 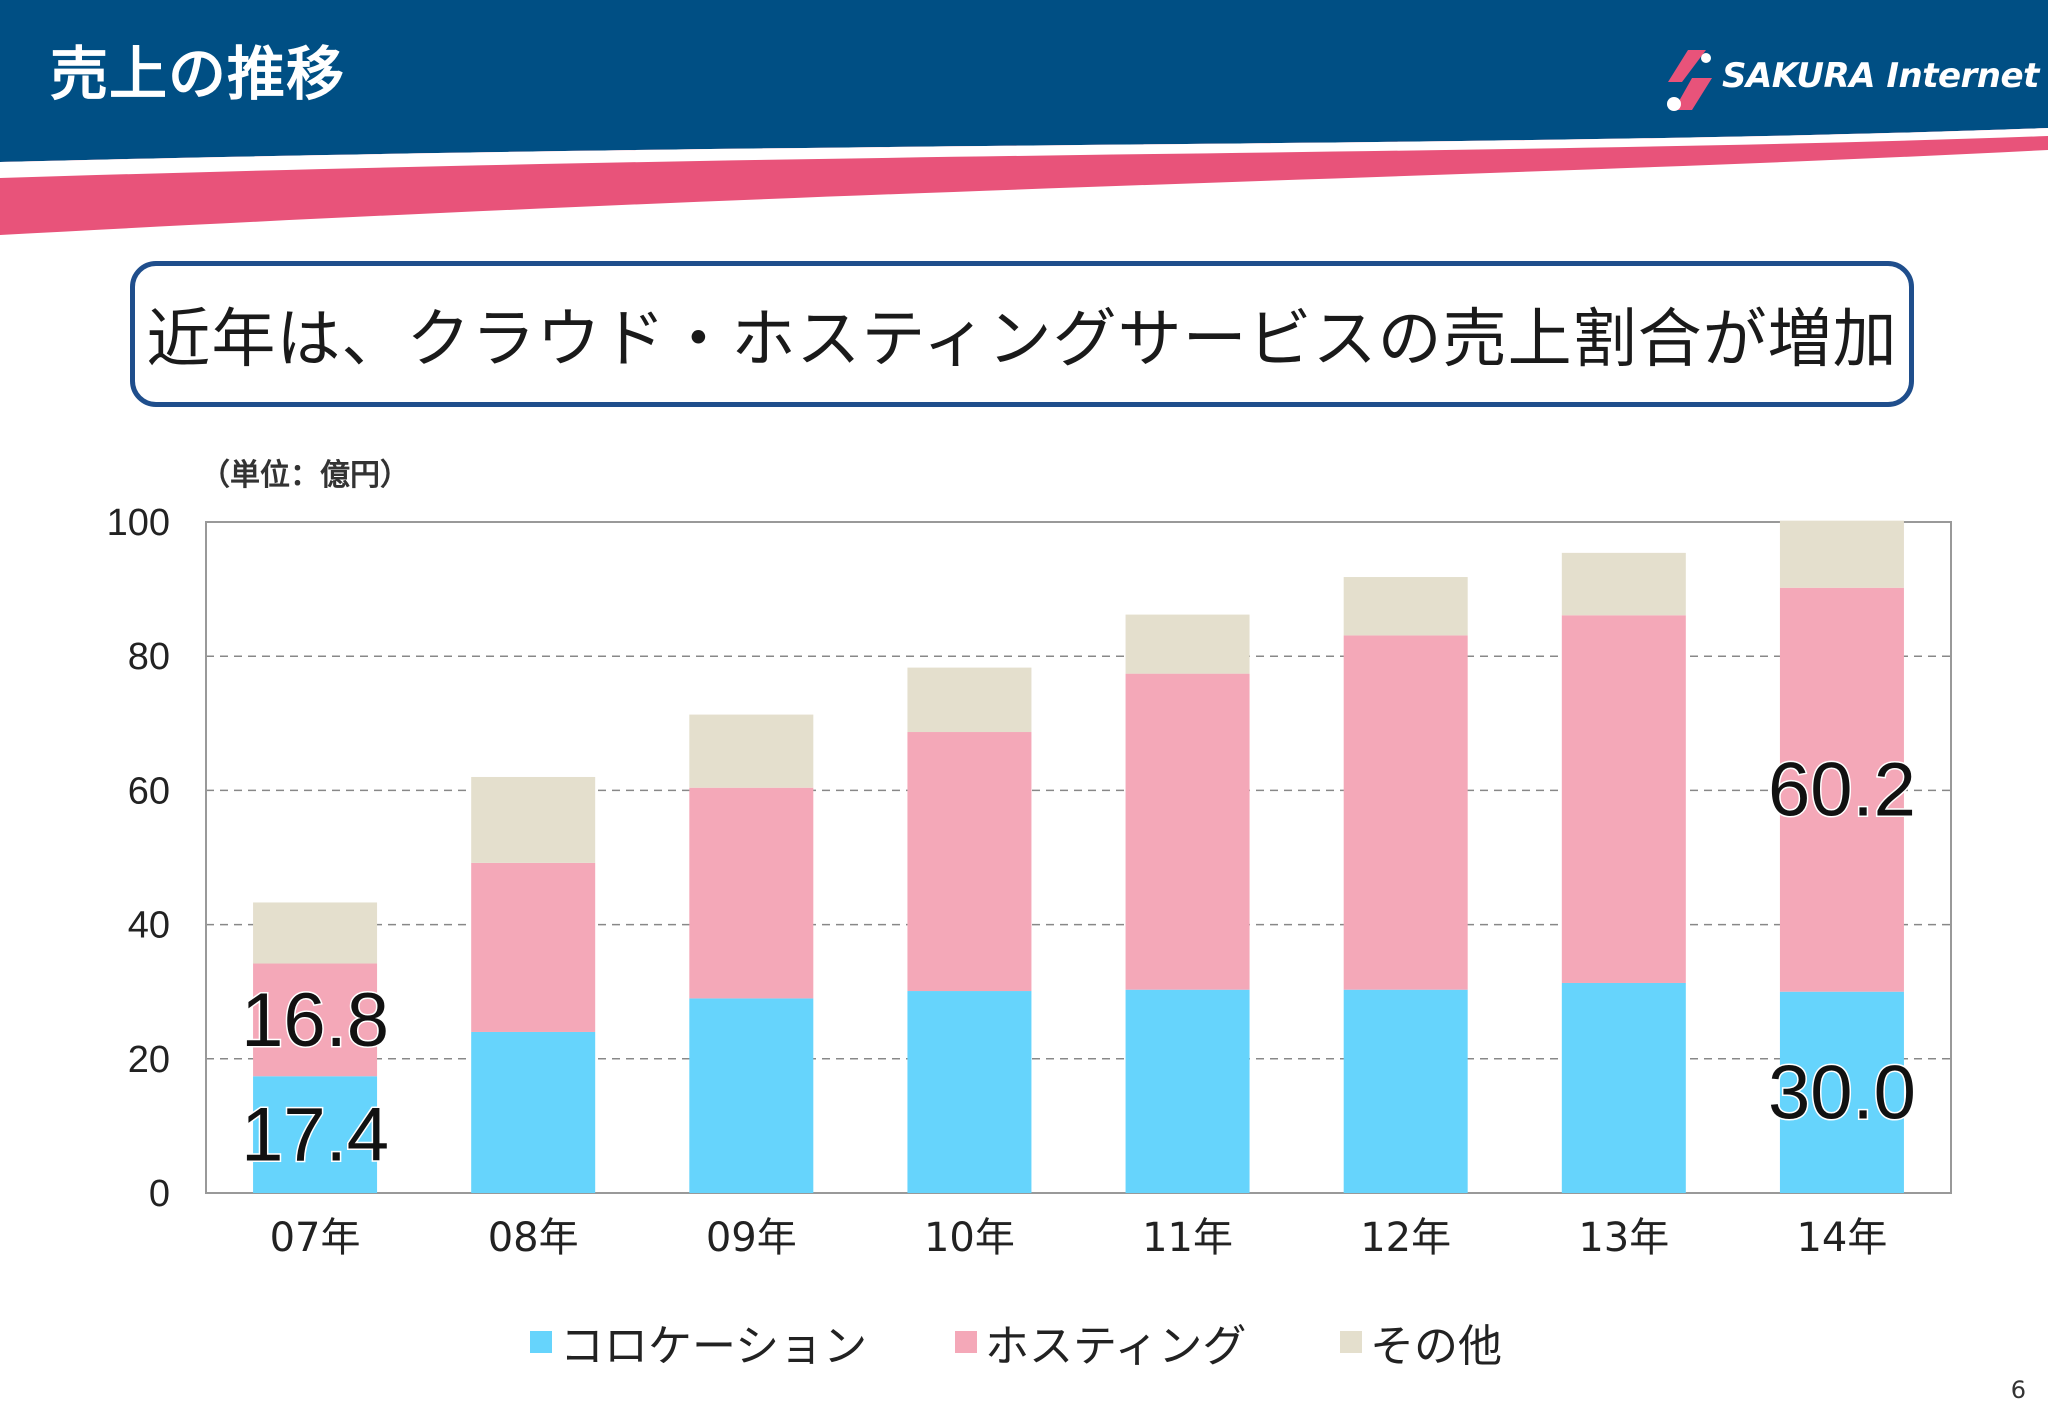 What do you see at coordinates (533, 1238) in the screenshot?
I see `x-tick-label: 08年` at bounding box center [533, 1238].